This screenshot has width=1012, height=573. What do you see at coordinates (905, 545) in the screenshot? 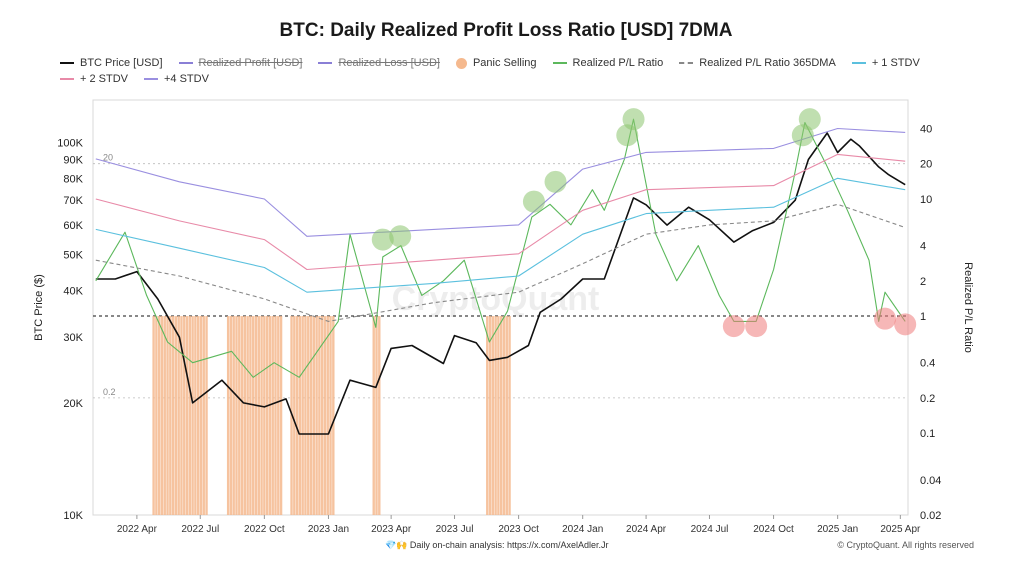
I see `footer-copyright: © CryptoQuant. All rights reserved` at bounding box center [905, 545].